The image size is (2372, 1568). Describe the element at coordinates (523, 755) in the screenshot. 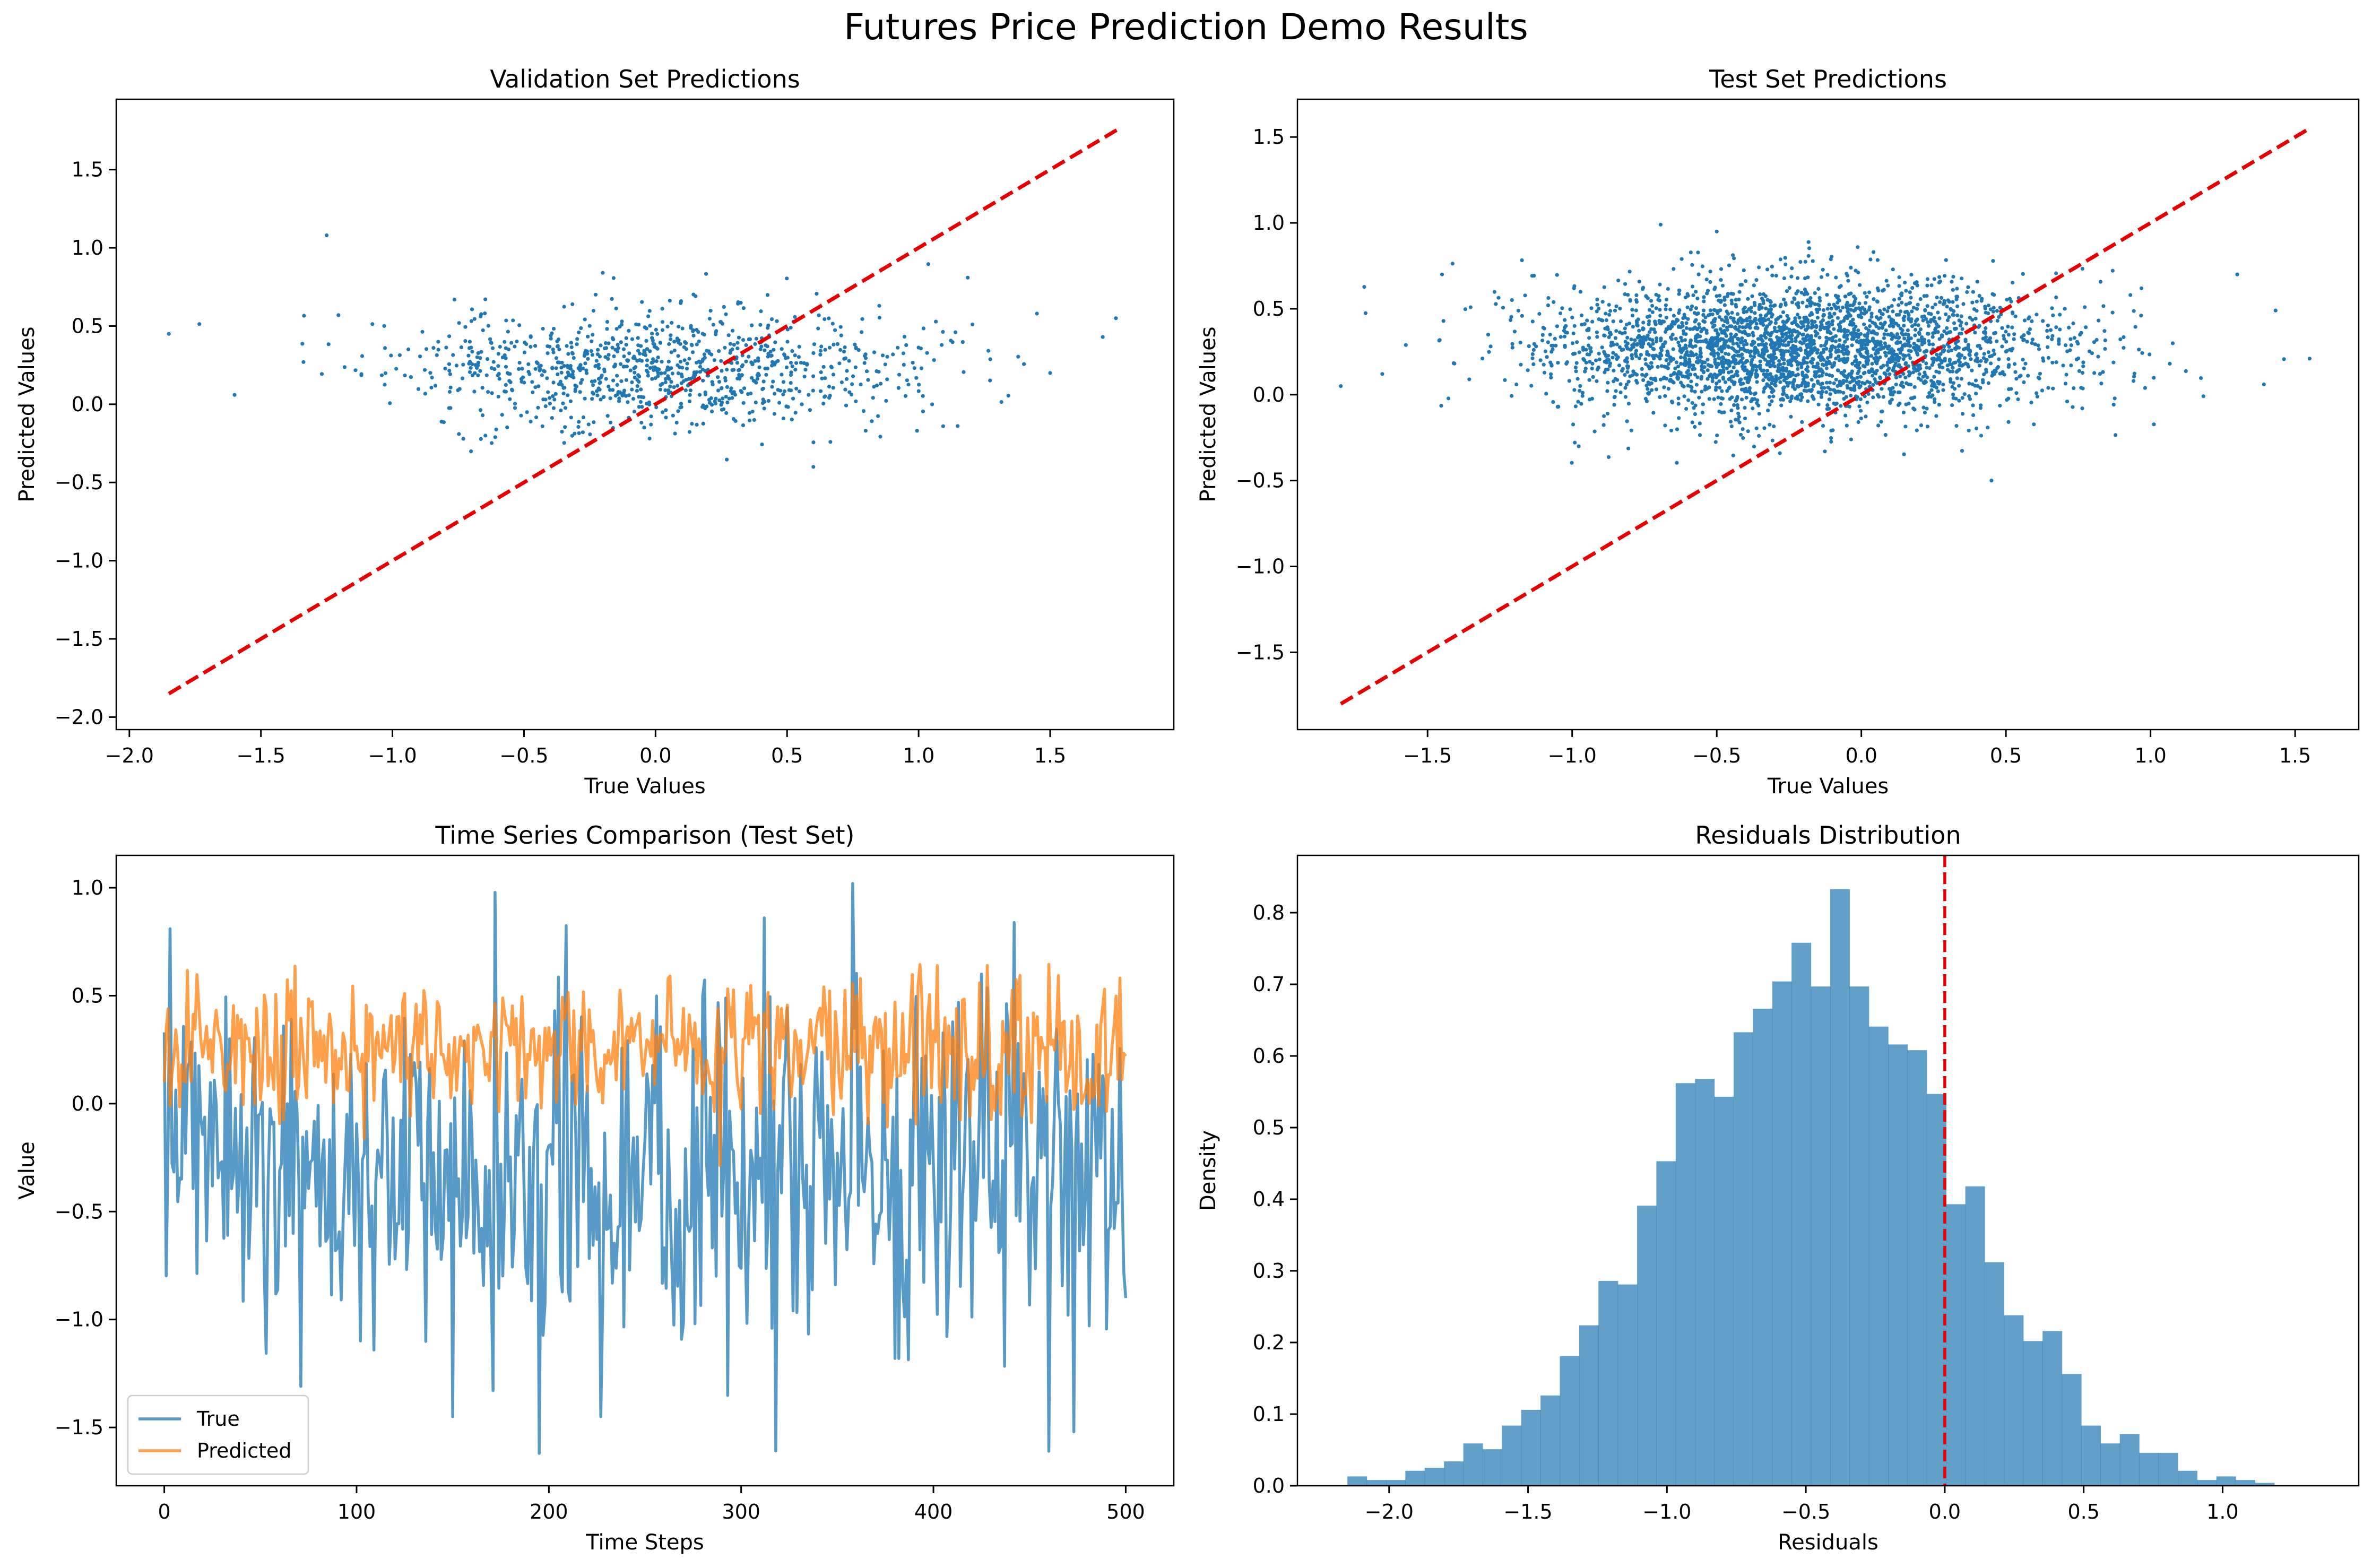

I see `x-tick-label: −0.5` at that location.